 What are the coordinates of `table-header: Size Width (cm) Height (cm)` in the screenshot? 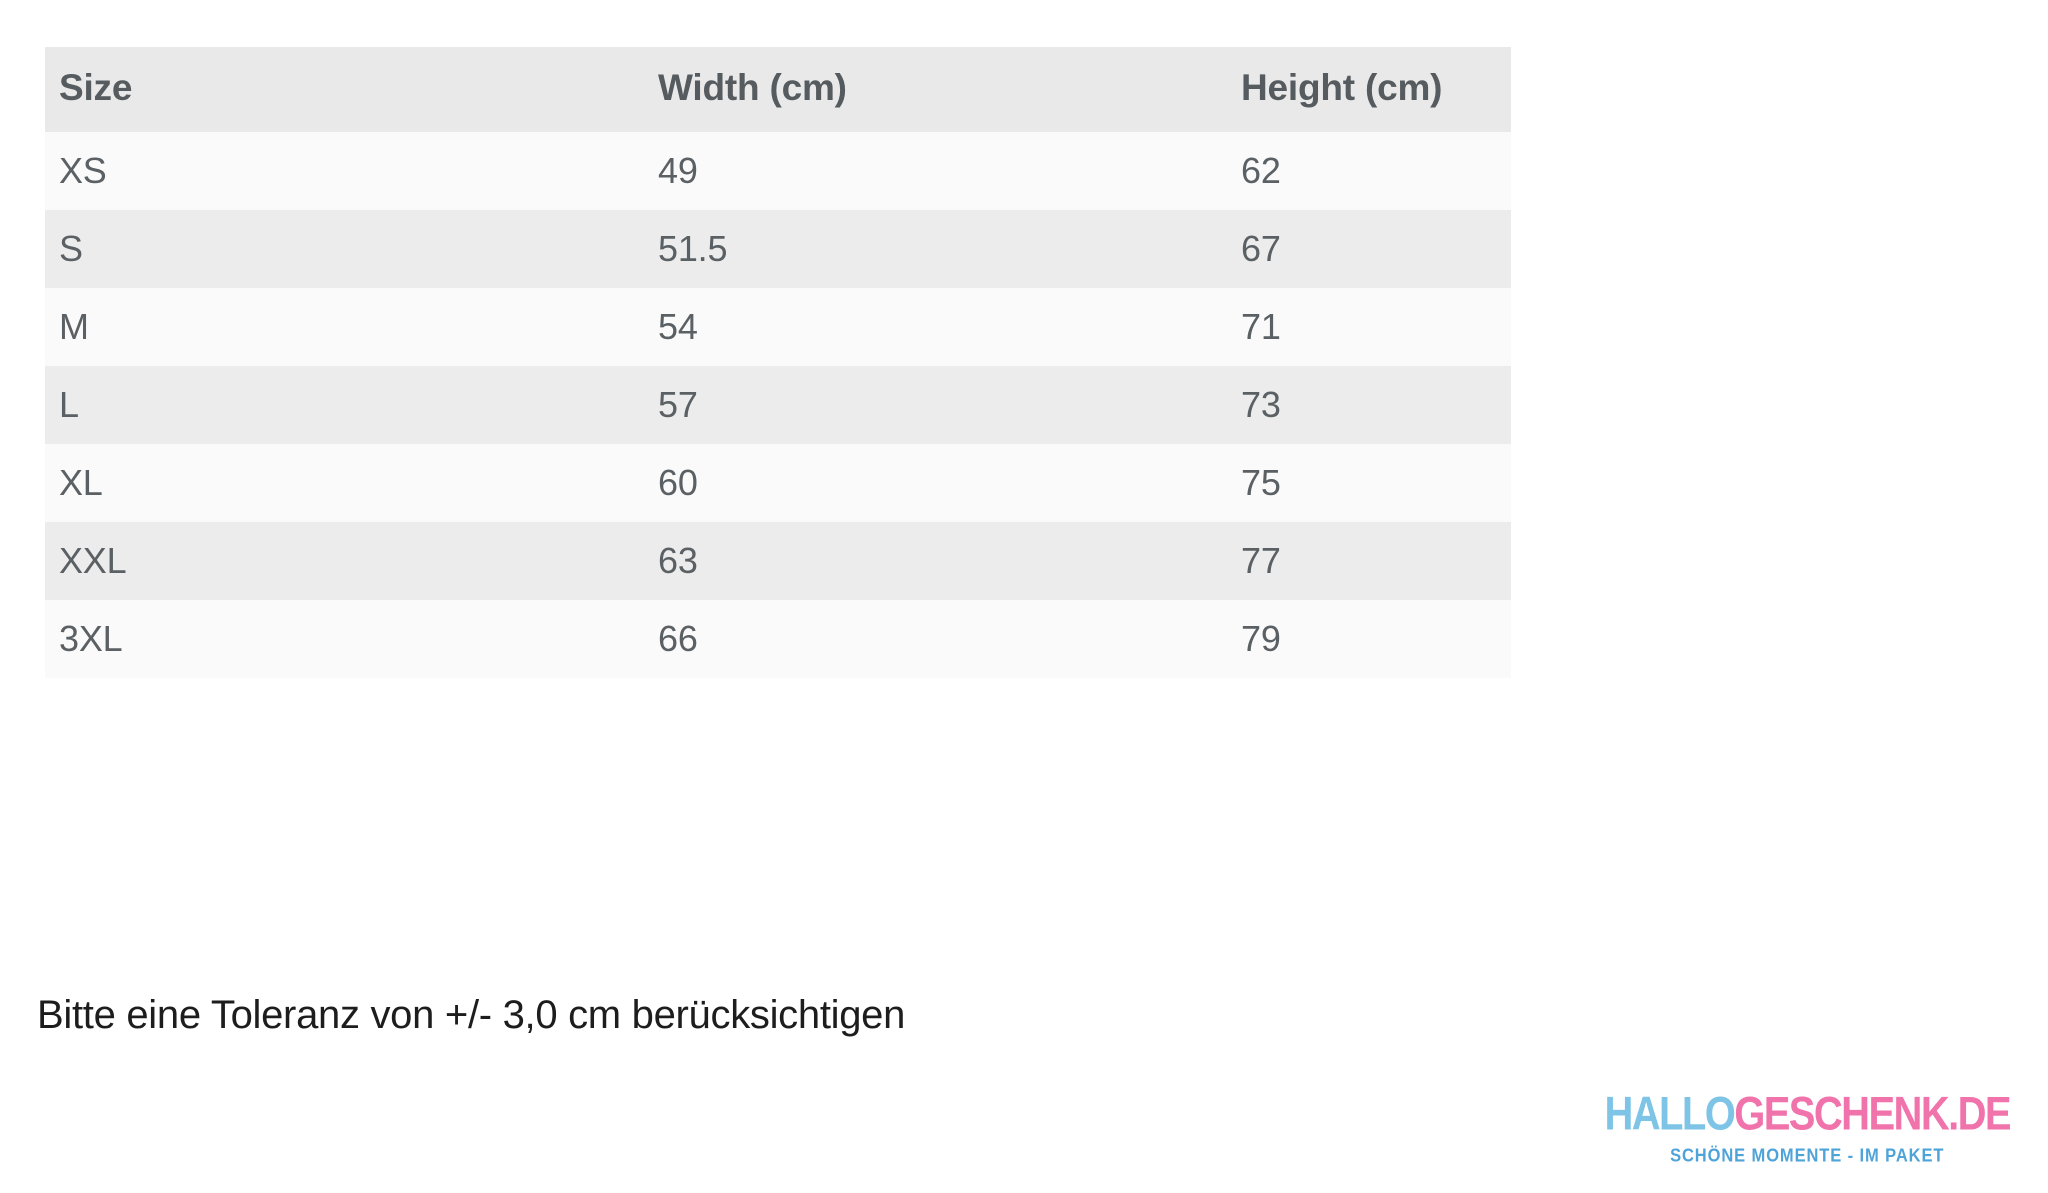 It's located at (778, 89).